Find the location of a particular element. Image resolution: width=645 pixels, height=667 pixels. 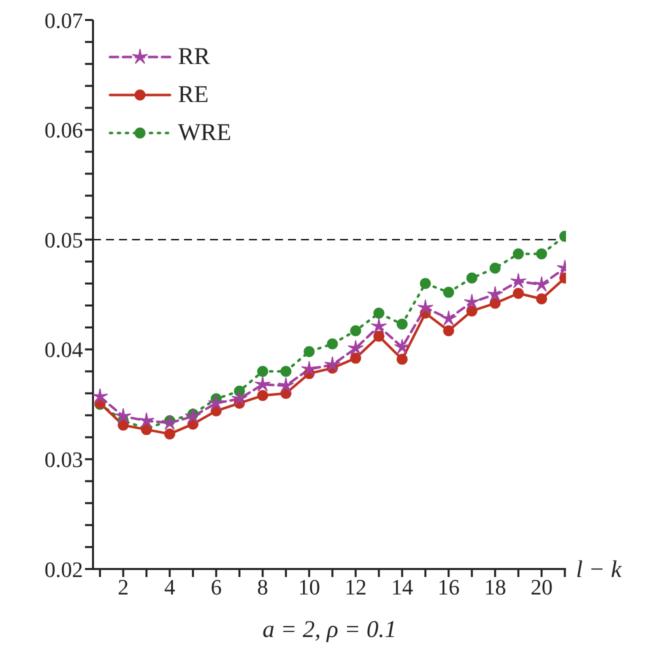

x-tick-label: 20 is located at coordinates (541, 587).